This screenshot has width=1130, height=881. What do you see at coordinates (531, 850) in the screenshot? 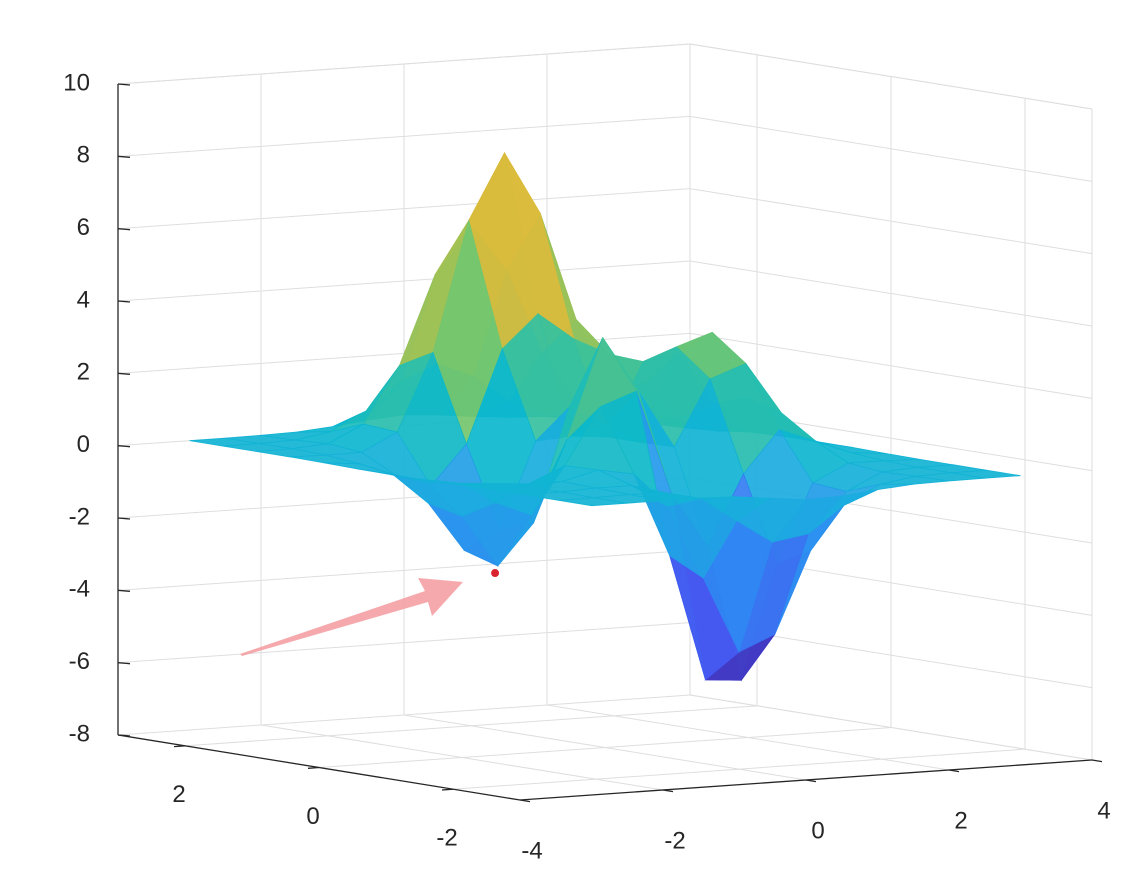
I see `x-tick-label: -4` at bounding box center [531, 850].